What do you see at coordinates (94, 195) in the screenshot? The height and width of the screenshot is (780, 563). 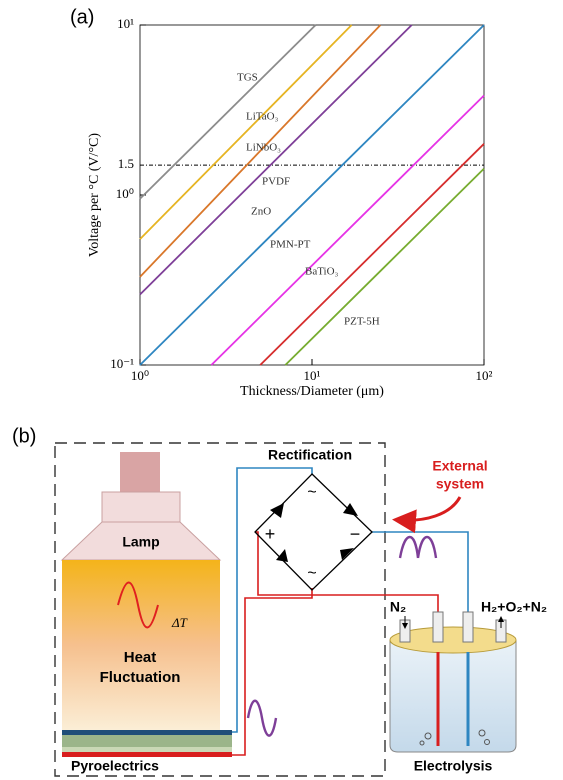 I see `y-axis-title: Voltage per °C (V/°C)` at bounding box center [94, 195].